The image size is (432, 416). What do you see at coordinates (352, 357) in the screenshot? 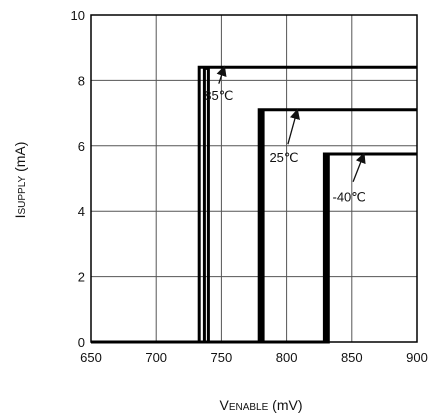
I see `x-tick-label: 850` at bounding box center [352, 357].